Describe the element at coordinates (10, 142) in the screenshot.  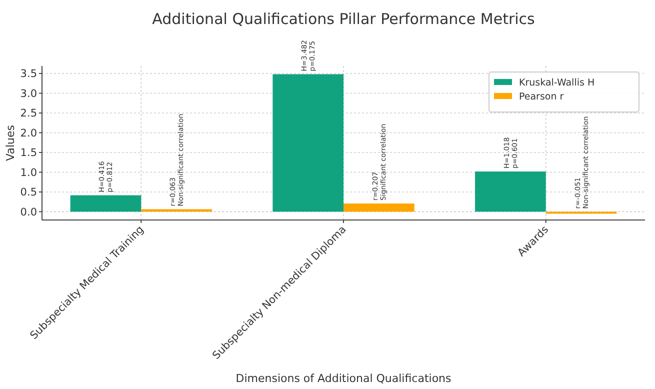
I see `y-axis-title: Values` at that location.